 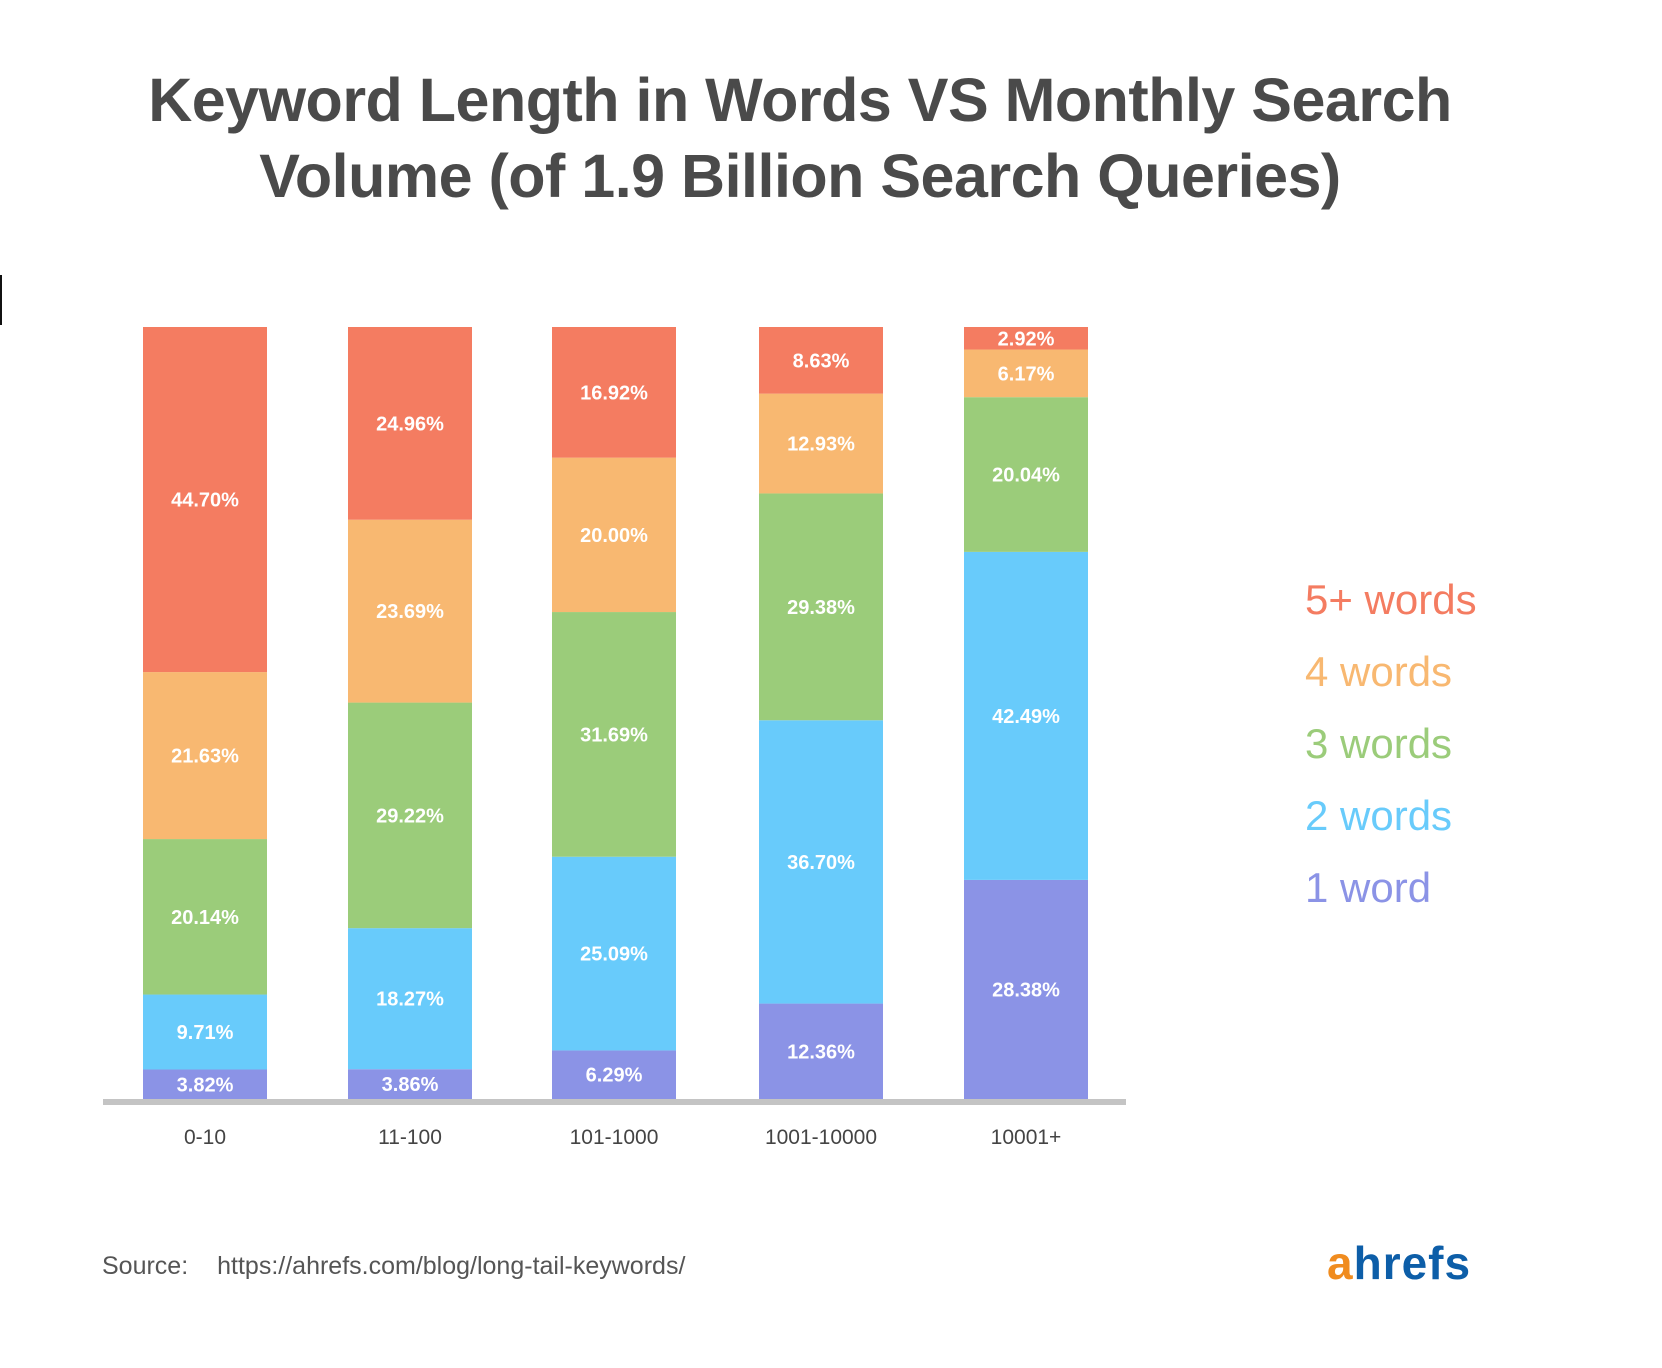 I want to click on data-label: 29.38%, so click(x=821, y=608).